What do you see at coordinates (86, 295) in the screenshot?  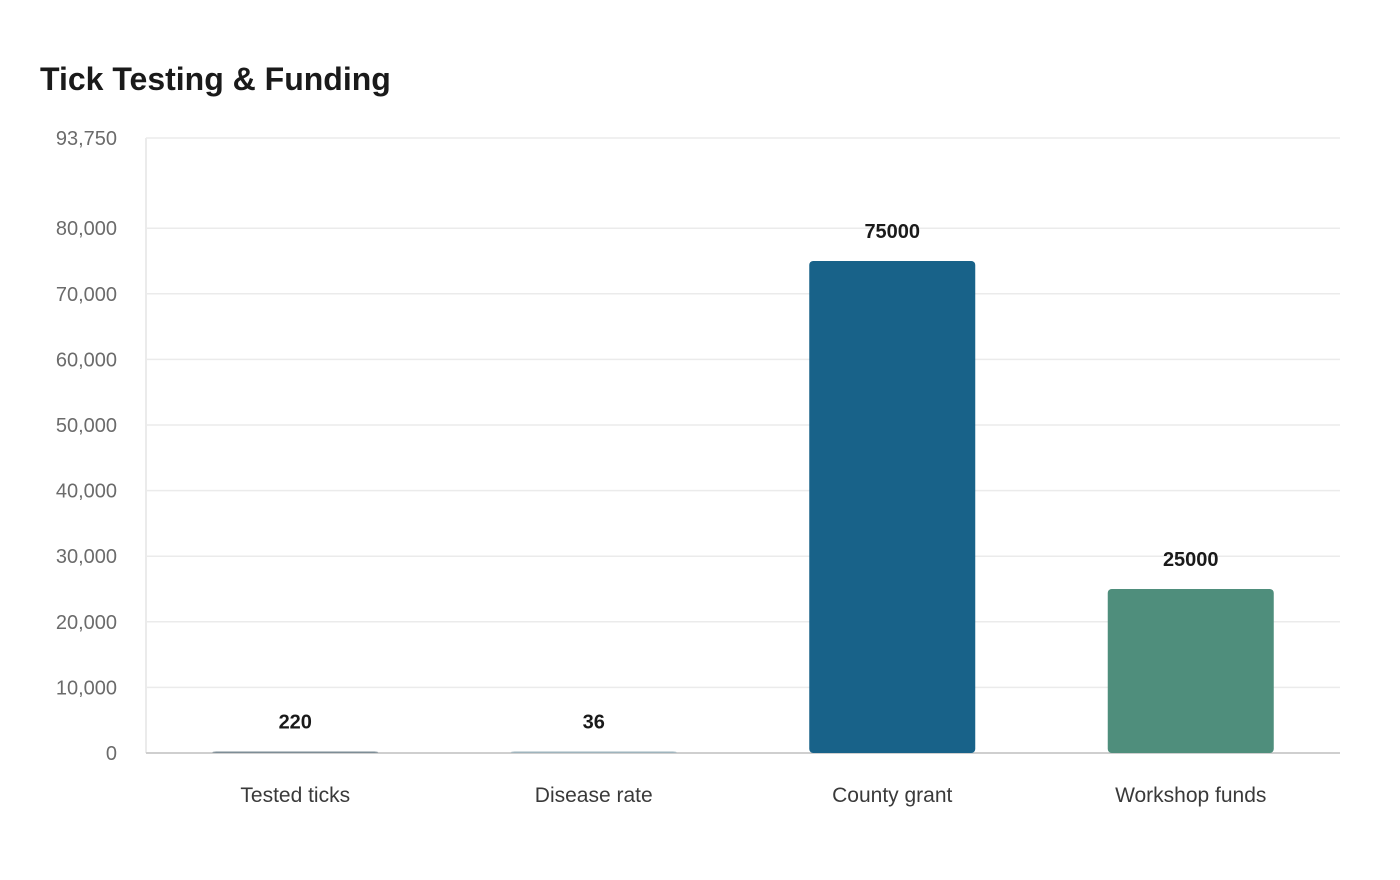 I see `y-tick-label: 70,000` at bounding box center [86, 295].